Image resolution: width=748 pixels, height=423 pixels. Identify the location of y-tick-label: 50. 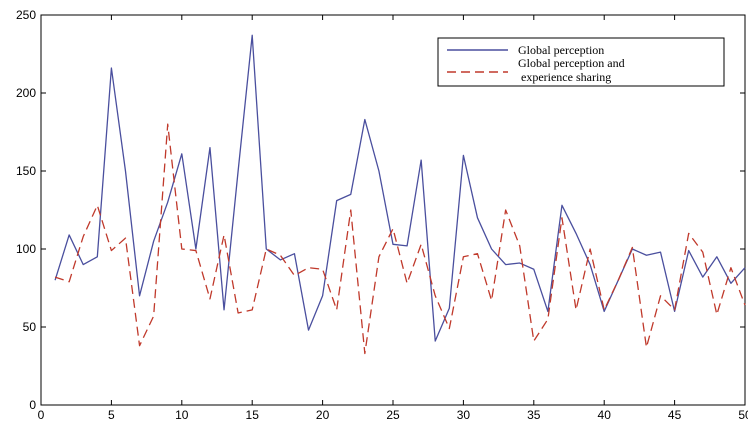
(30, 327).